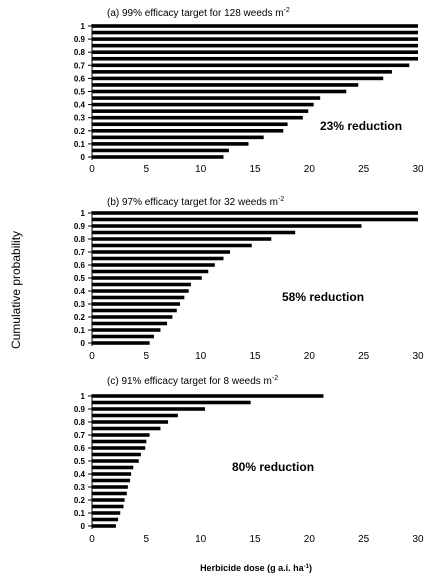 The width and height of the screenshot is (426, 576). What do you see at coordinates (195, 202) in the screenshot?
I see `panel-b-title: (b) 97% efficacy target for 32 weeds m-2` at bounding box center [195, 202].